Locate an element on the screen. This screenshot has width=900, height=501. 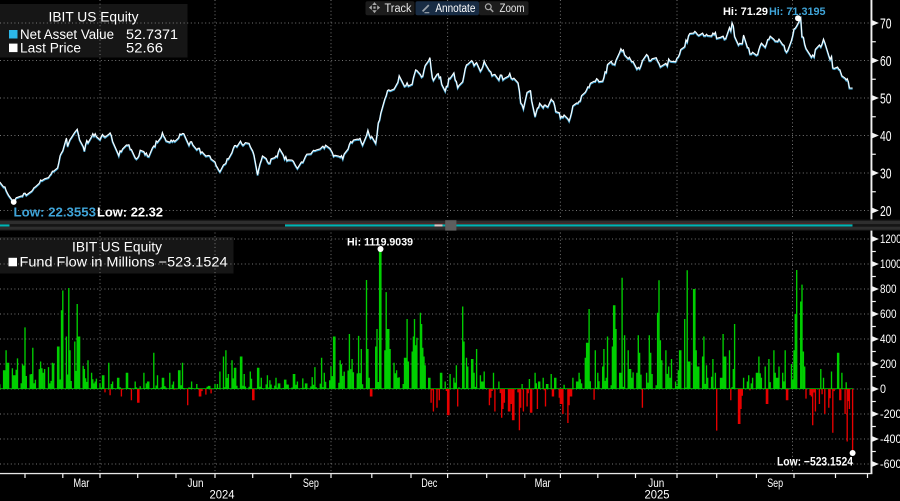
svg-text: Annotate is located at coordinates (455, 9).